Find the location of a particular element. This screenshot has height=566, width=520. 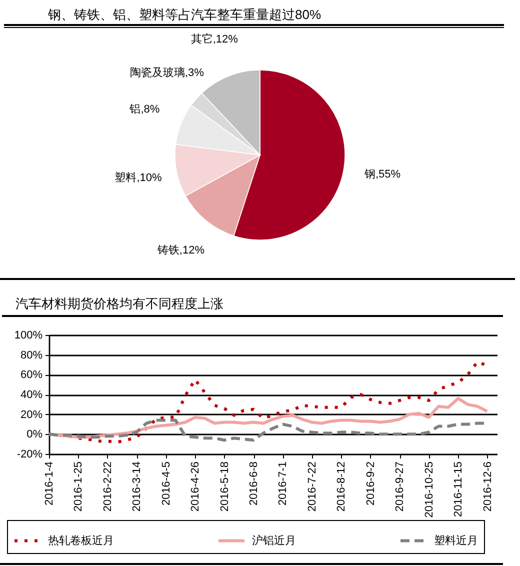

x-tick-label: 2016-1-25 is located at coordinates (78, 487).